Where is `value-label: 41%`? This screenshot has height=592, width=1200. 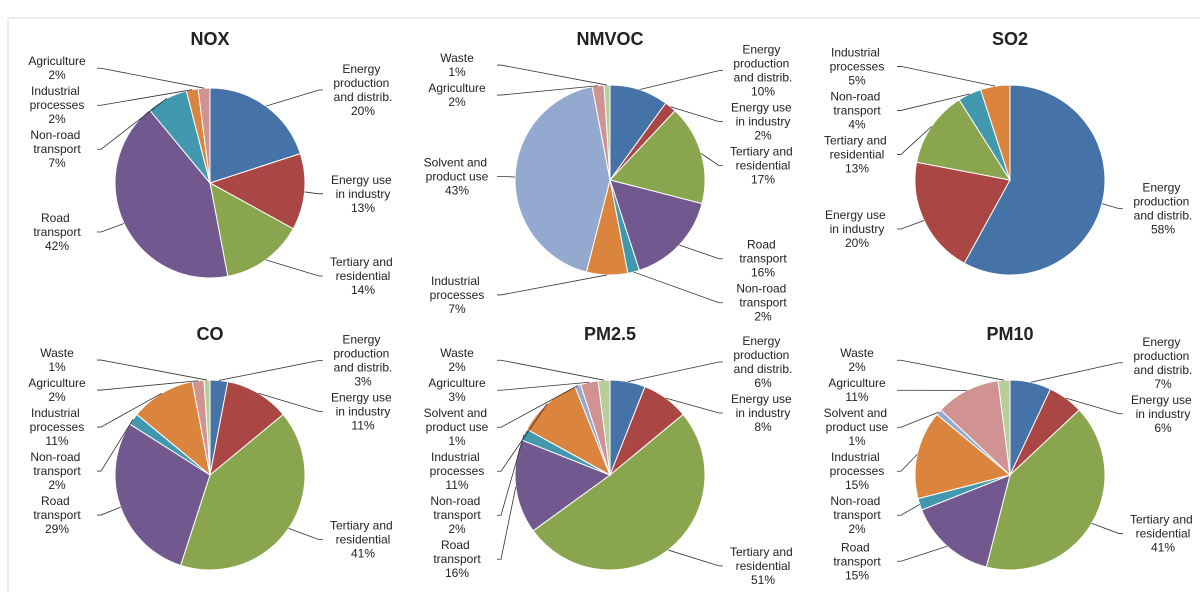
value-label: 41% is located at coordinates (363, 554).